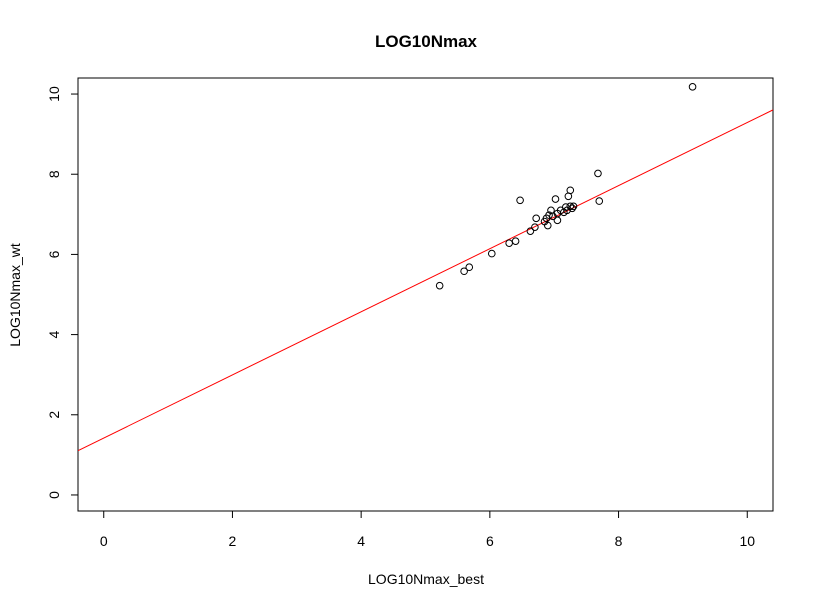 Image resolution: width=813 pixels, height=609 pixels. What do you see at coordinates (54, 495) in the screenshot?
I see `y-tick-label: 0` at bounding box center [54, 495].